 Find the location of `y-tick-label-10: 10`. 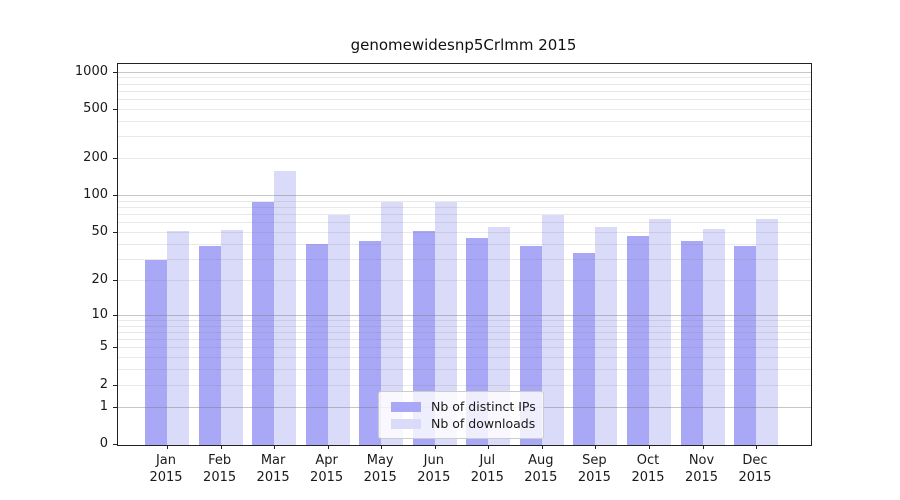

y-tick-label-10: 10 is located at coordinates (99, 314).